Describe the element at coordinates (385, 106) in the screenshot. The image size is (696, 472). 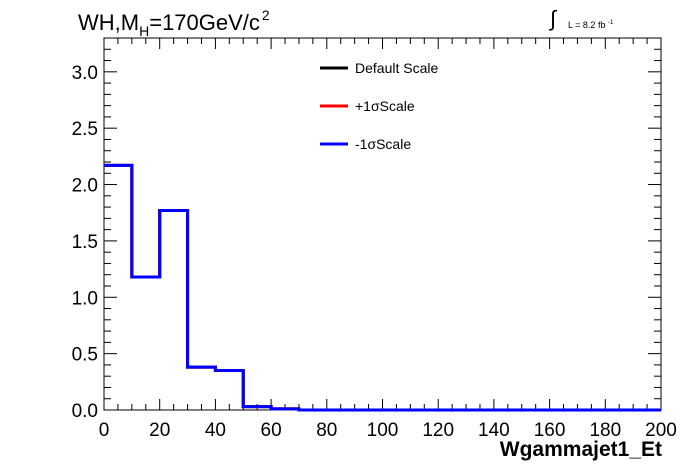
I see `legend-label: +1σScale` at that location.